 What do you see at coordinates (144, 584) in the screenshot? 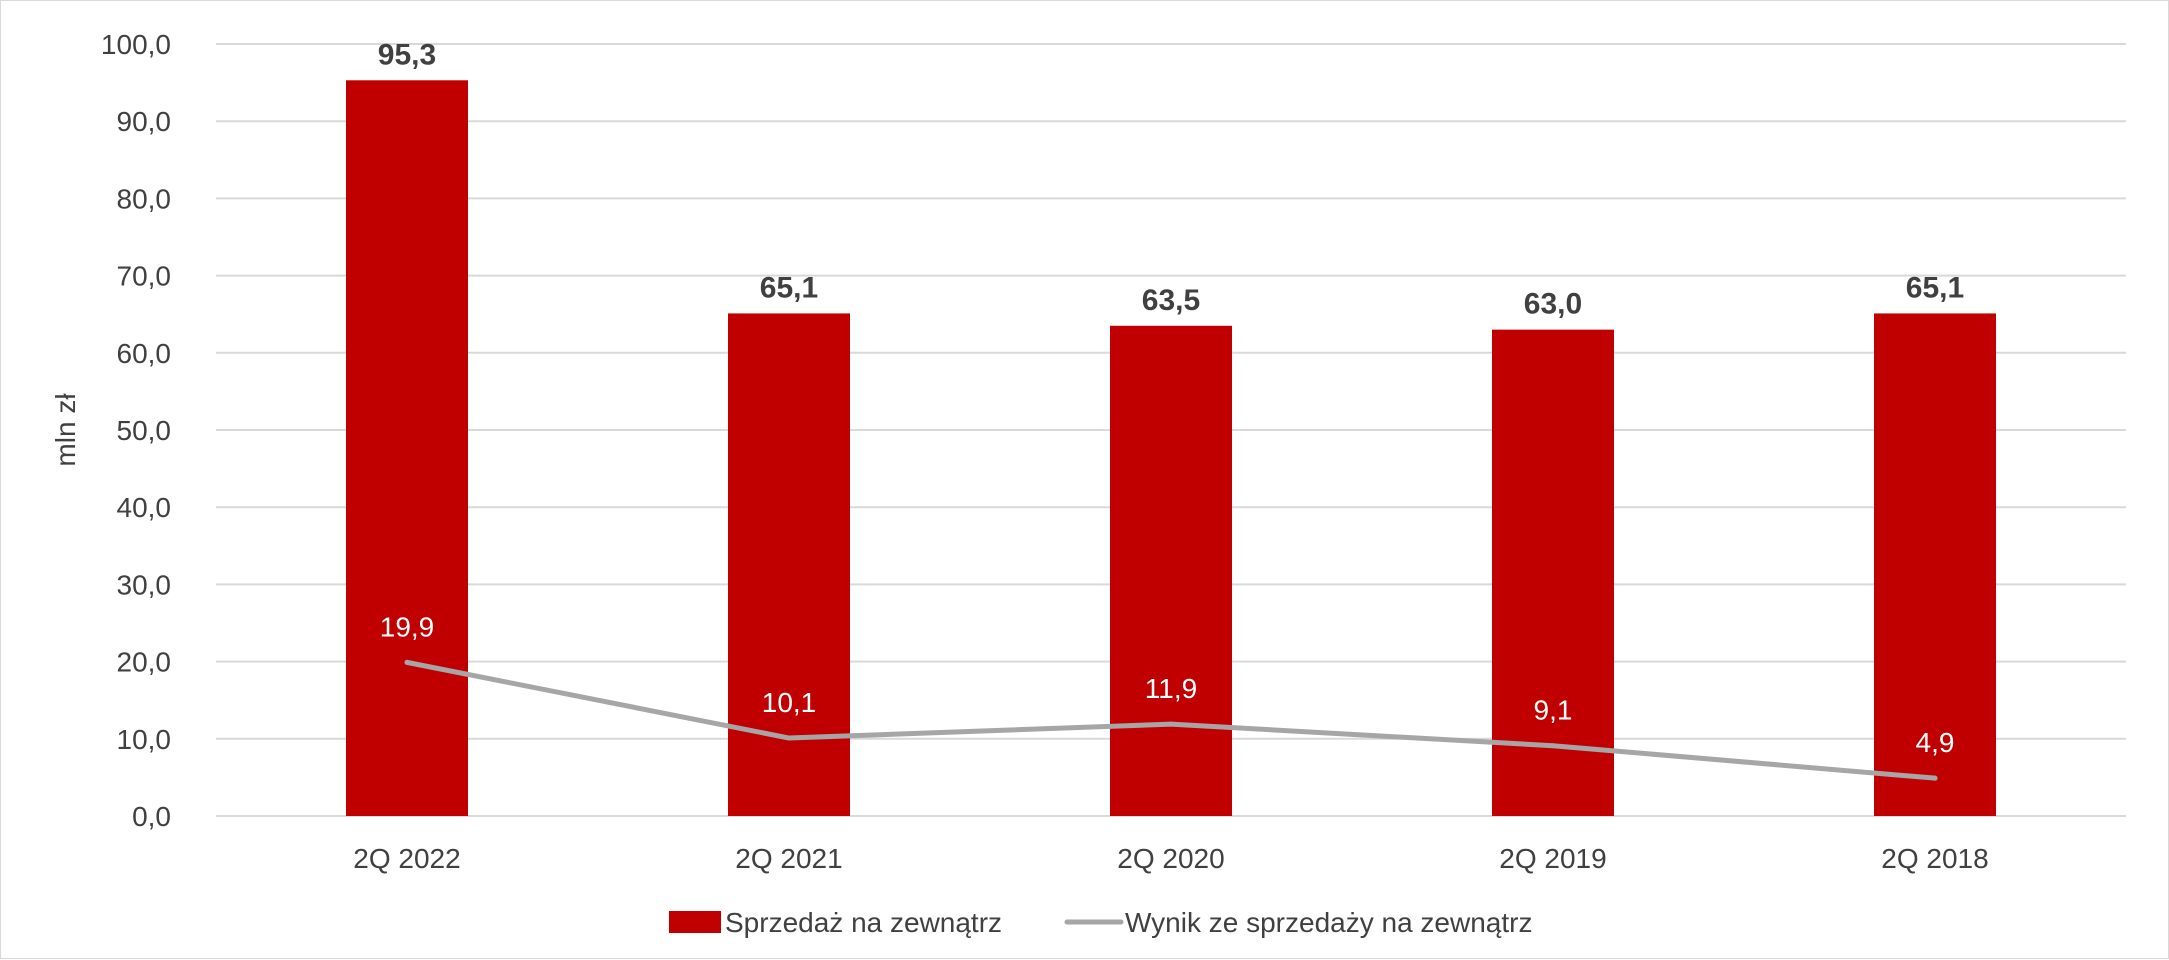
I see `y-tick-label: 30,0` at bounding box center [144, 584].